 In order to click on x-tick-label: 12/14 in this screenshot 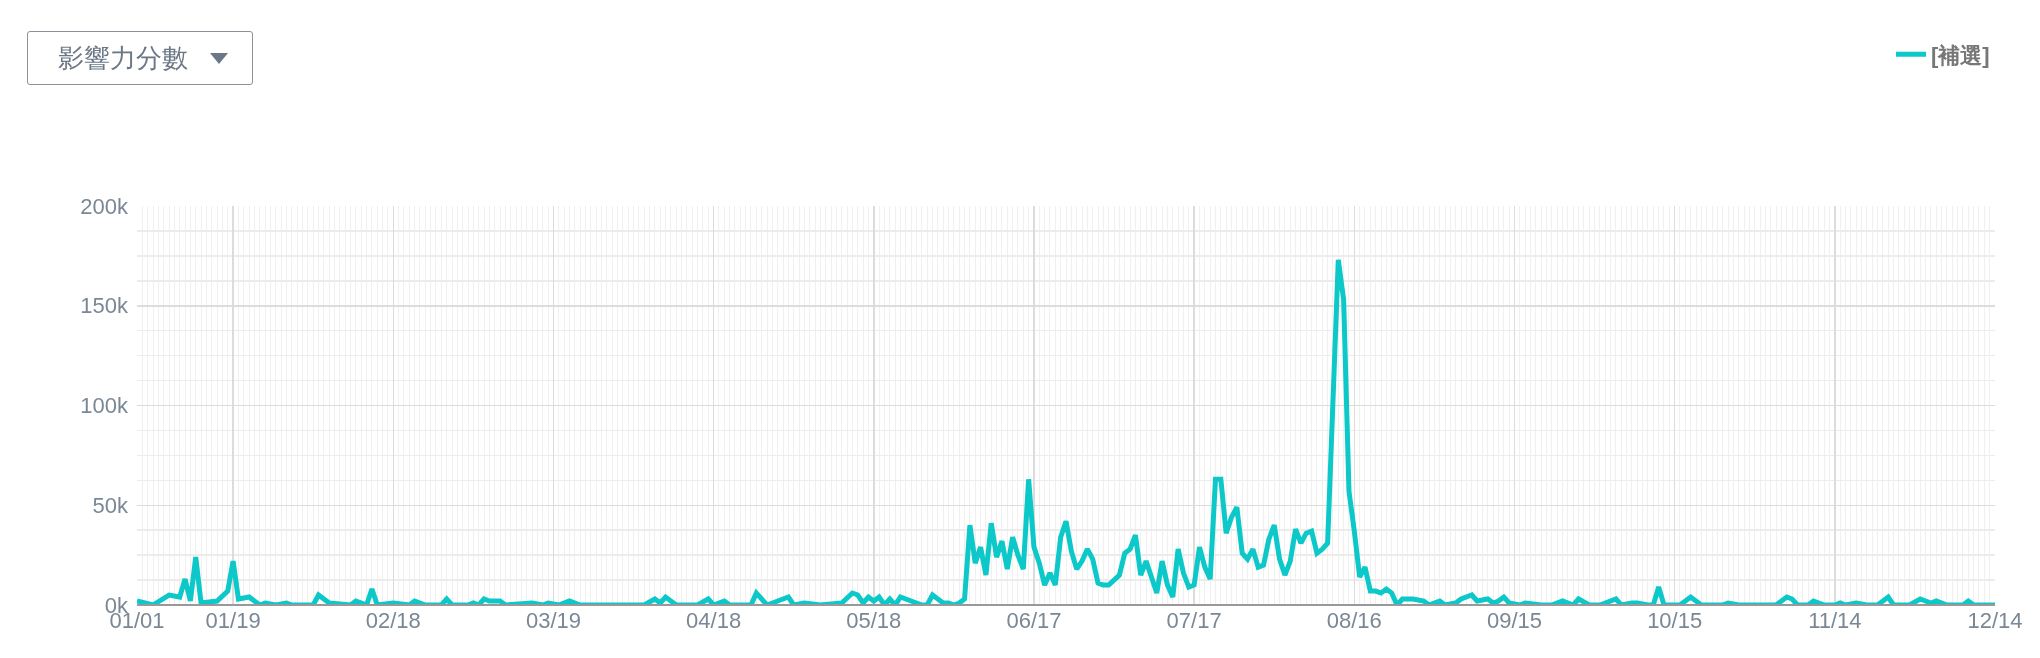, I will do `click(1995, 620)`.